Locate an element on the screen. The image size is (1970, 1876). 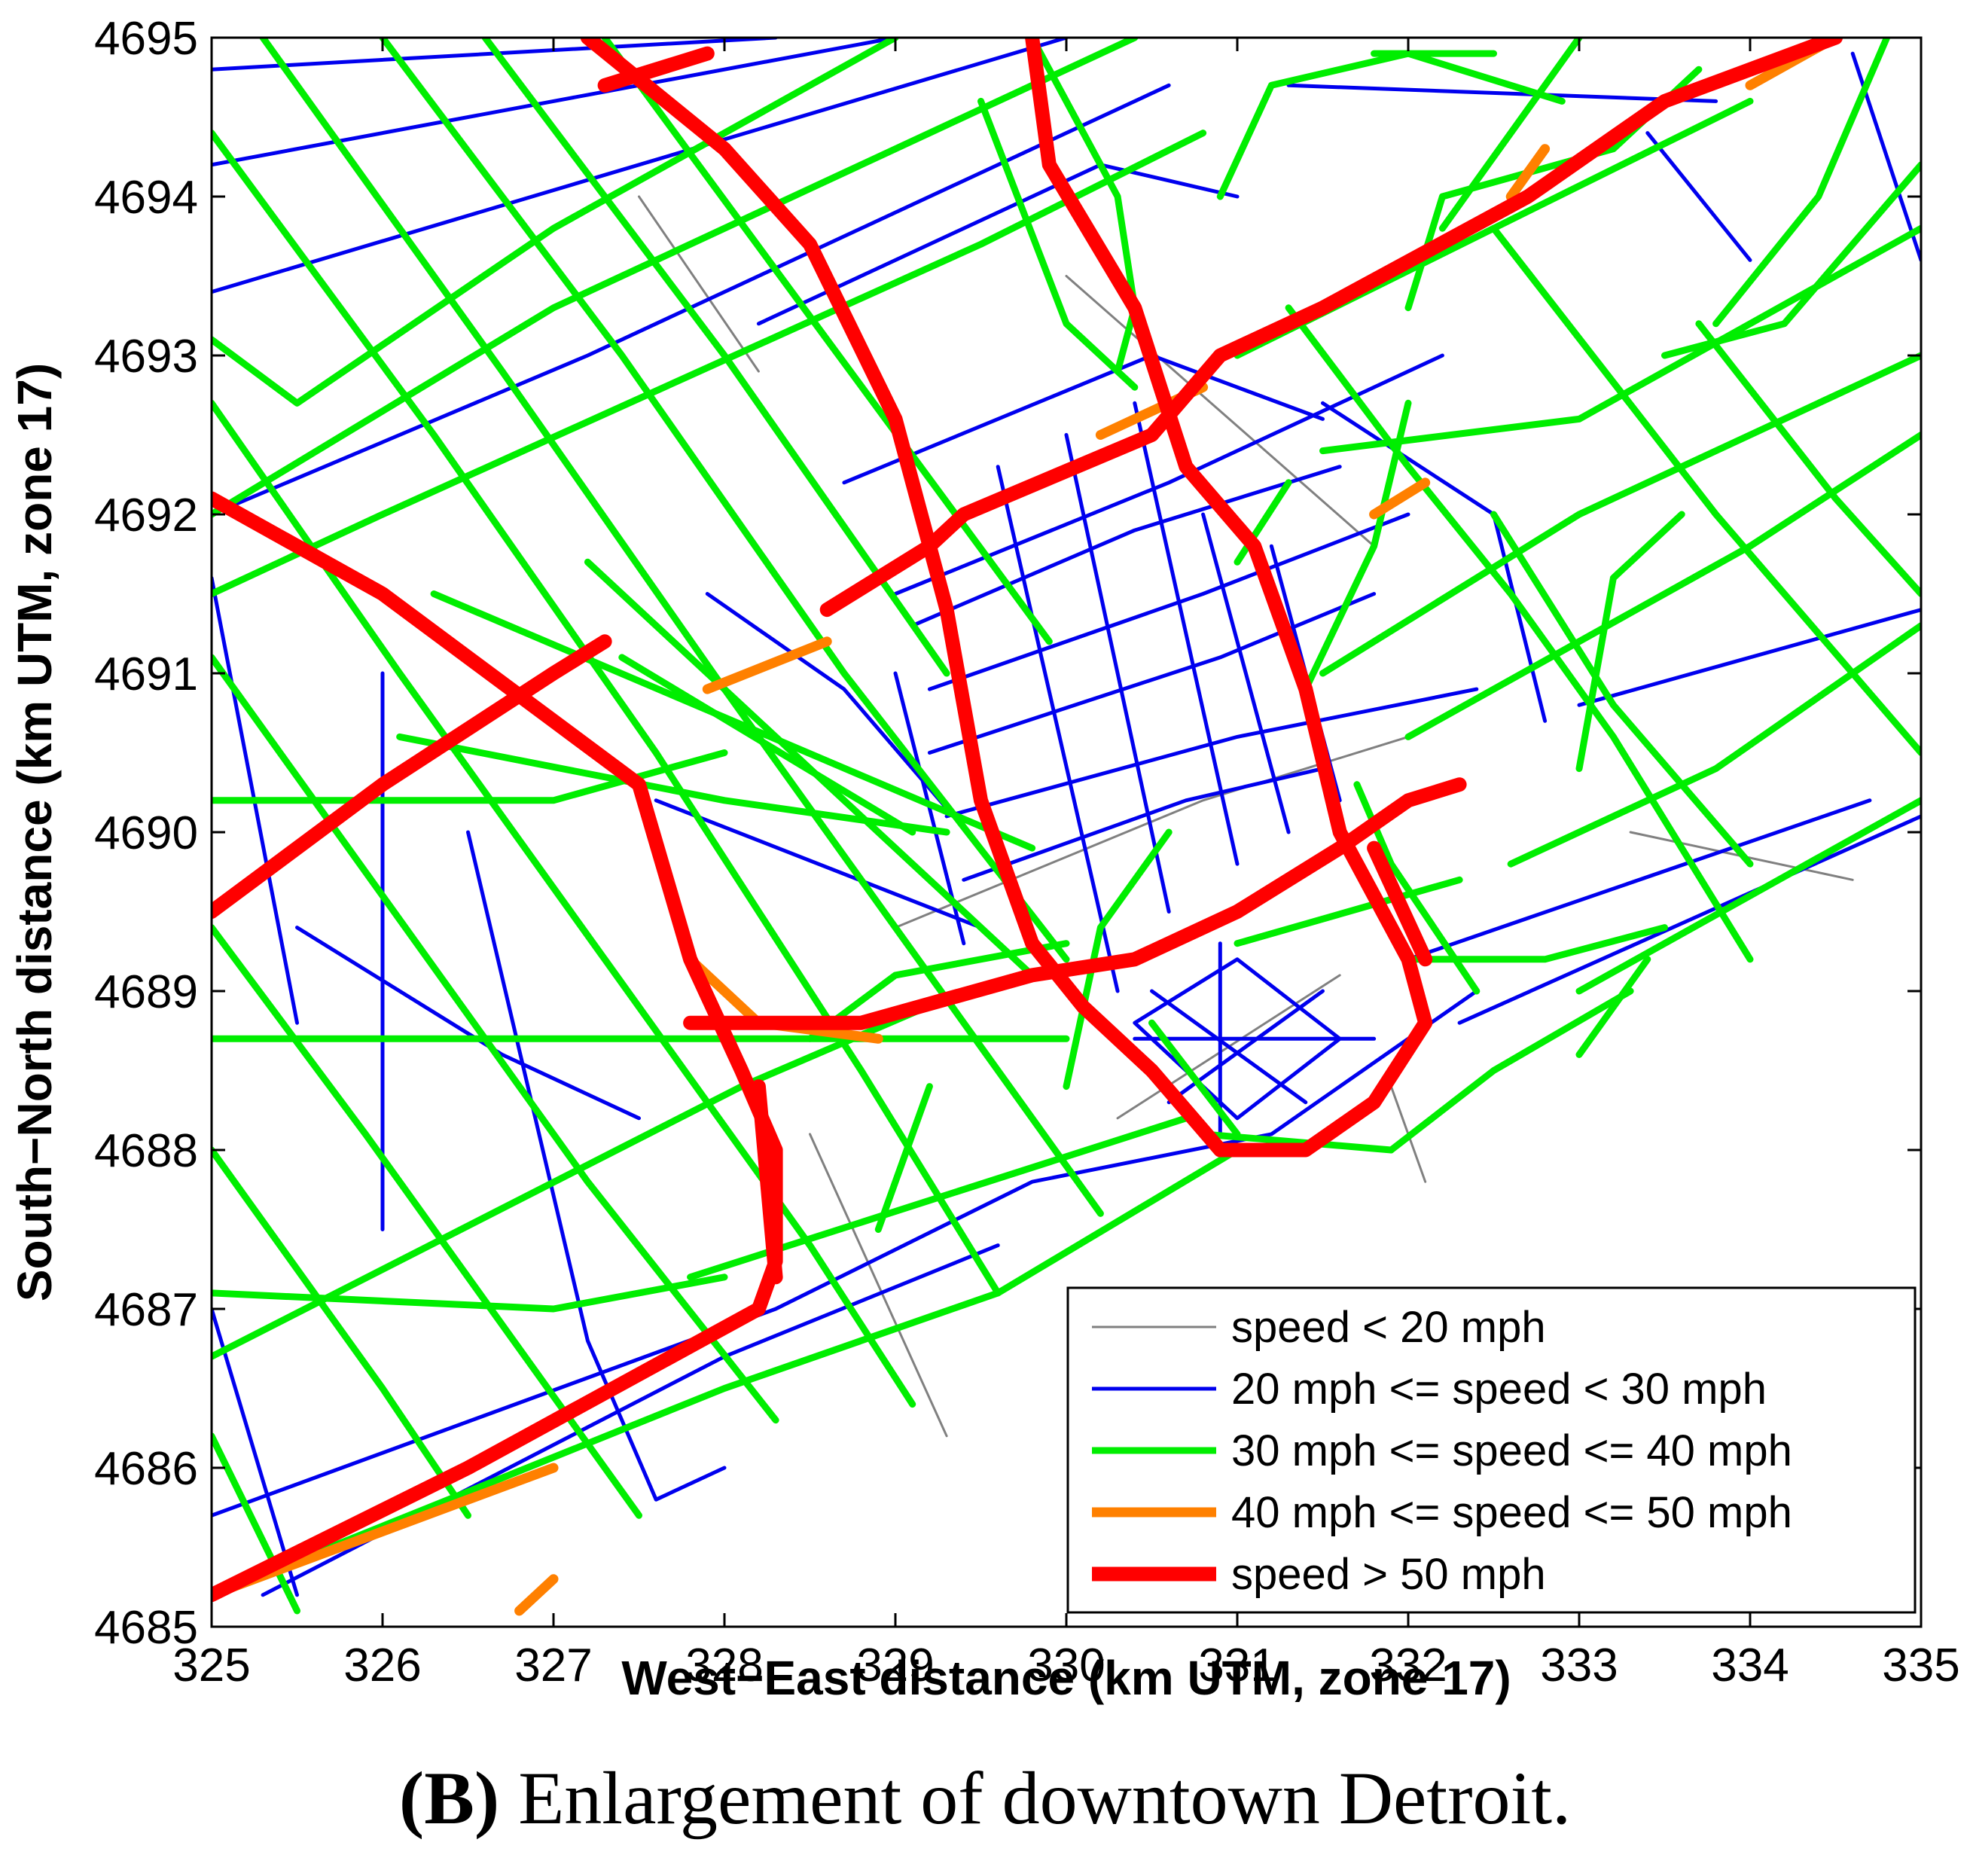
x-tick-label: 332 is located at coordinates (1408, 1665).